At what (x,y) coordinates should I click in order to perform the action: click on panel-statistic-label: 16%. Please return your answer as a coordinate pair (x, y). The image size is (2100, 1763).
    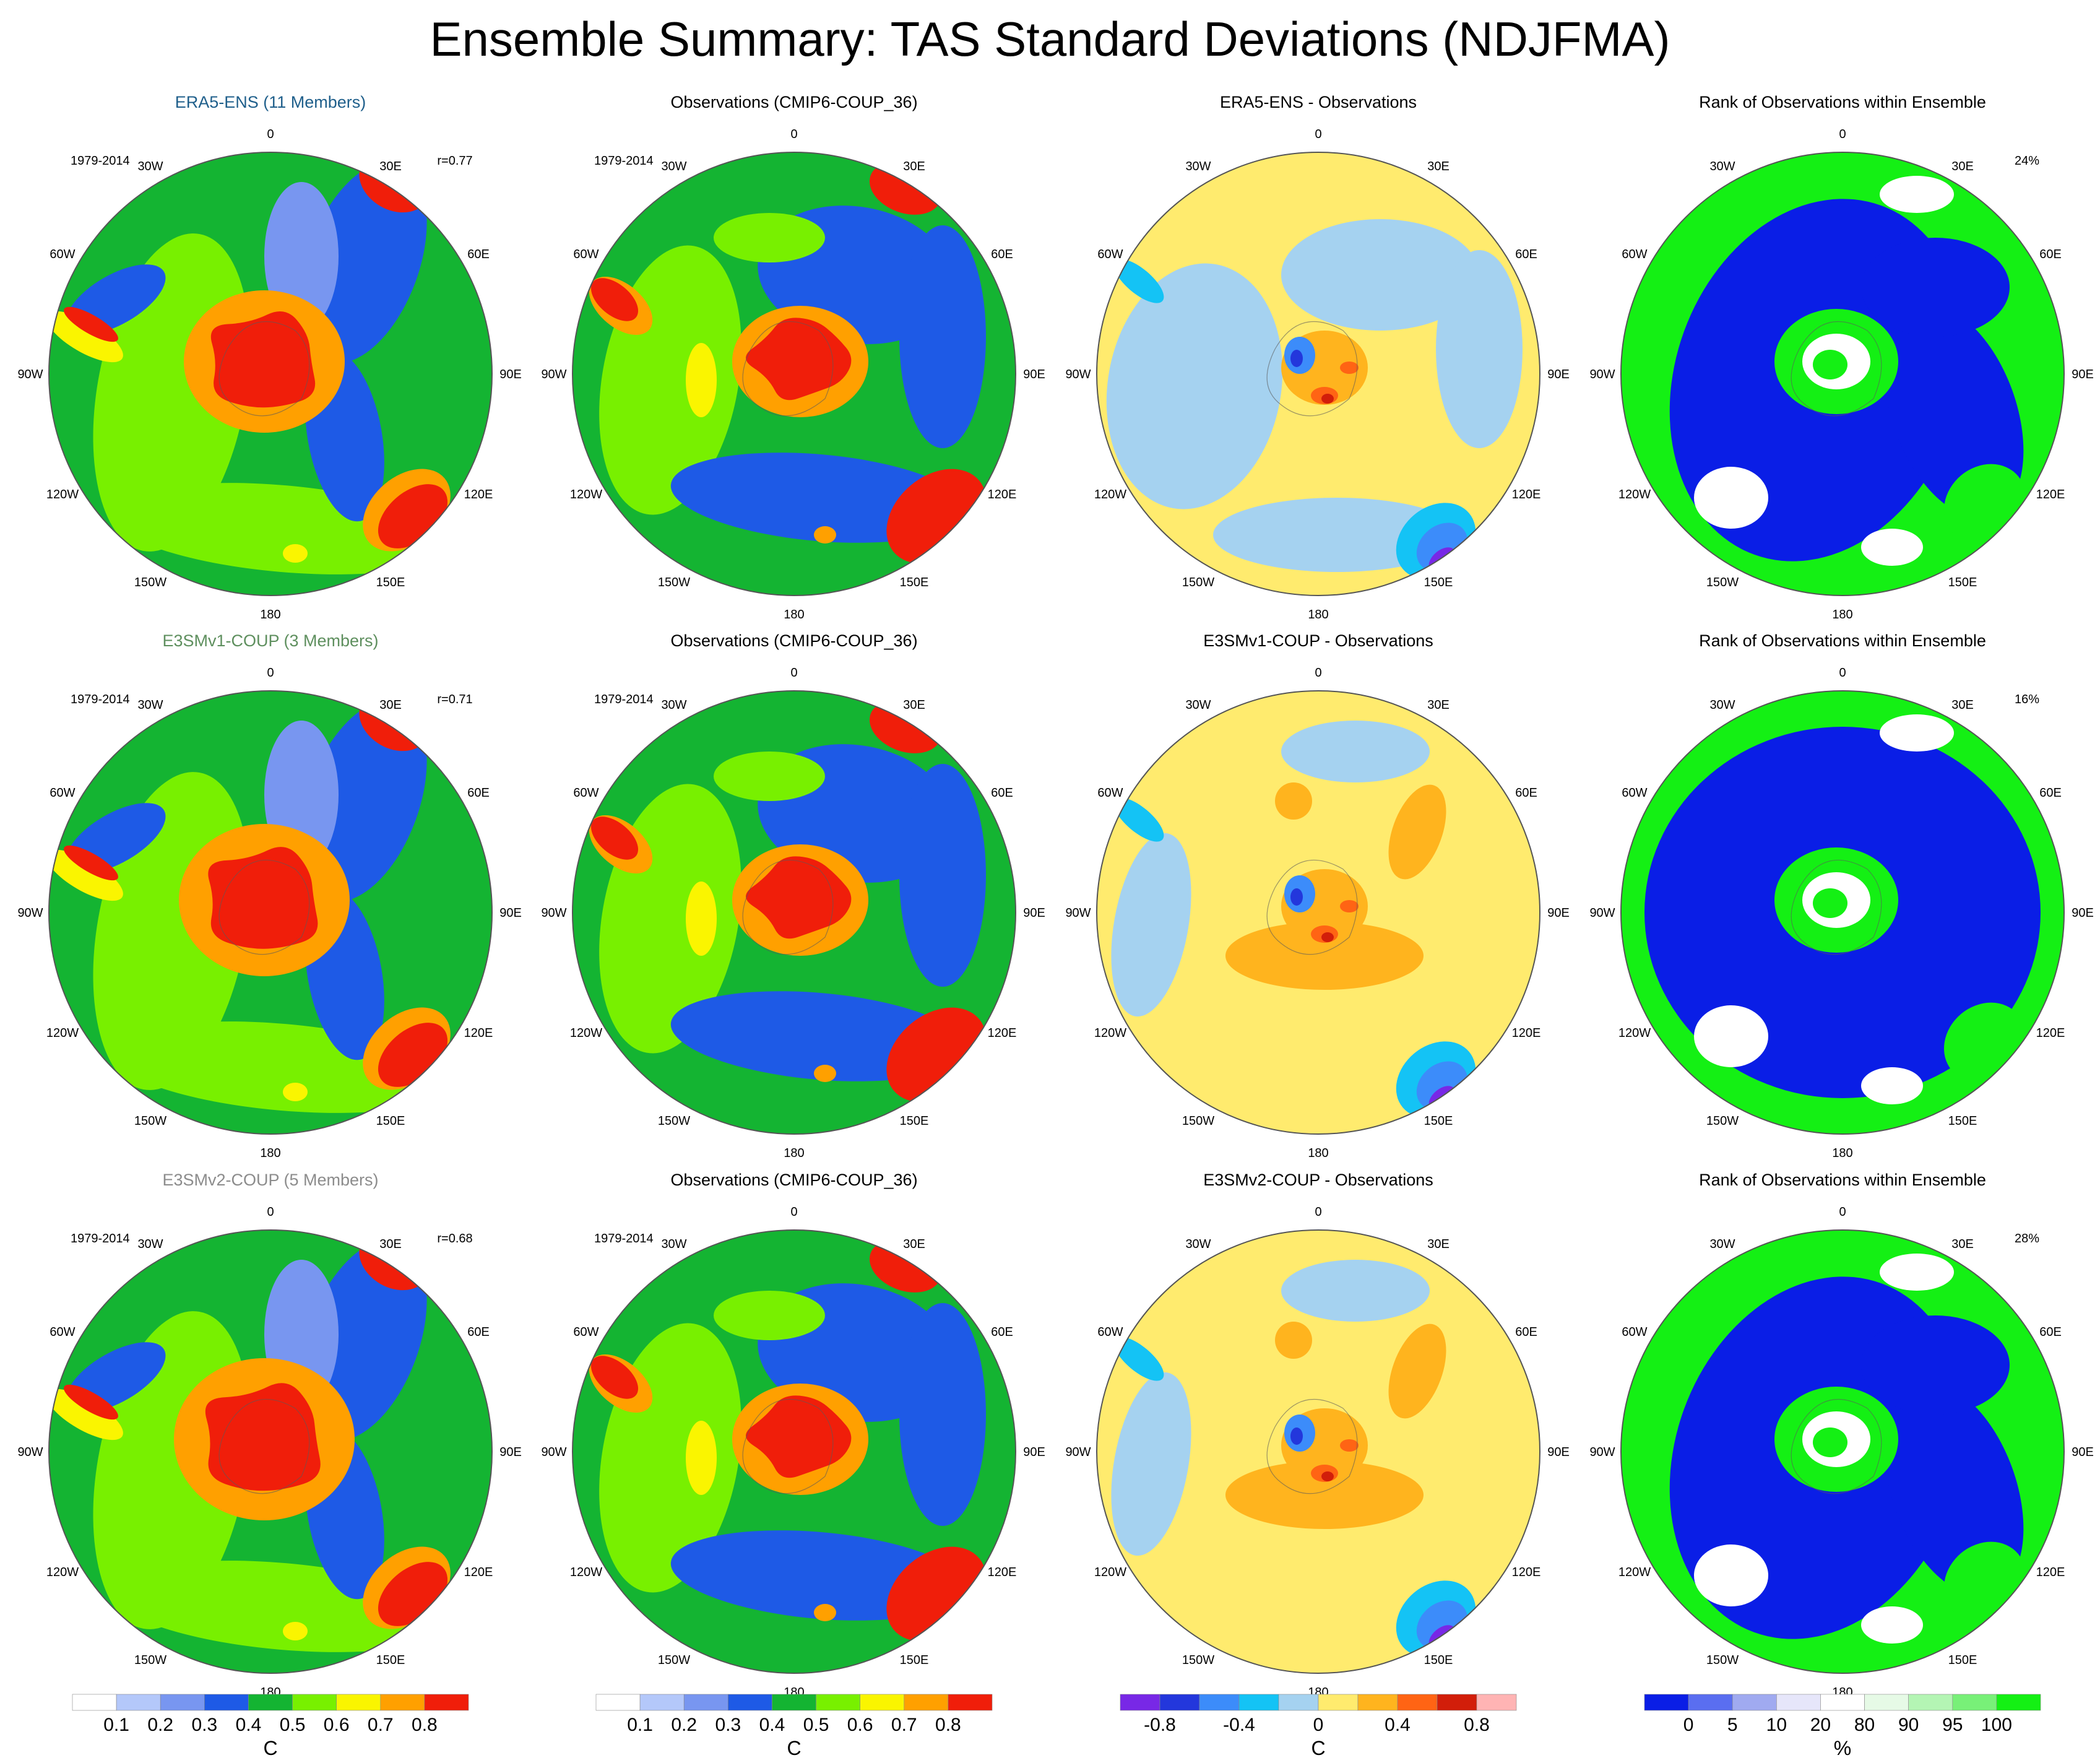
    Looking at the image, I should click on (2027, 699).